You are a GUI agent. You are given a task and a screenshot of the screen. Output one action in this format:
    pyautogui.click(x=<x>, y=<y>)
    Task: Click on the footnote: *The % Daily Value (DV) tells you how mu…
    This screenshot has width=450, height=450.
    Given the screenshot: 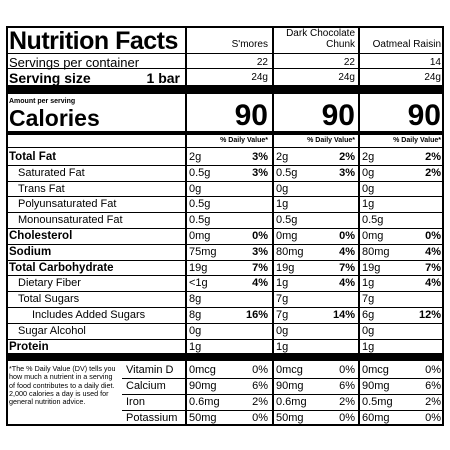 What is the action you would take?
    pyautogui.click(x=62, y=385)
    